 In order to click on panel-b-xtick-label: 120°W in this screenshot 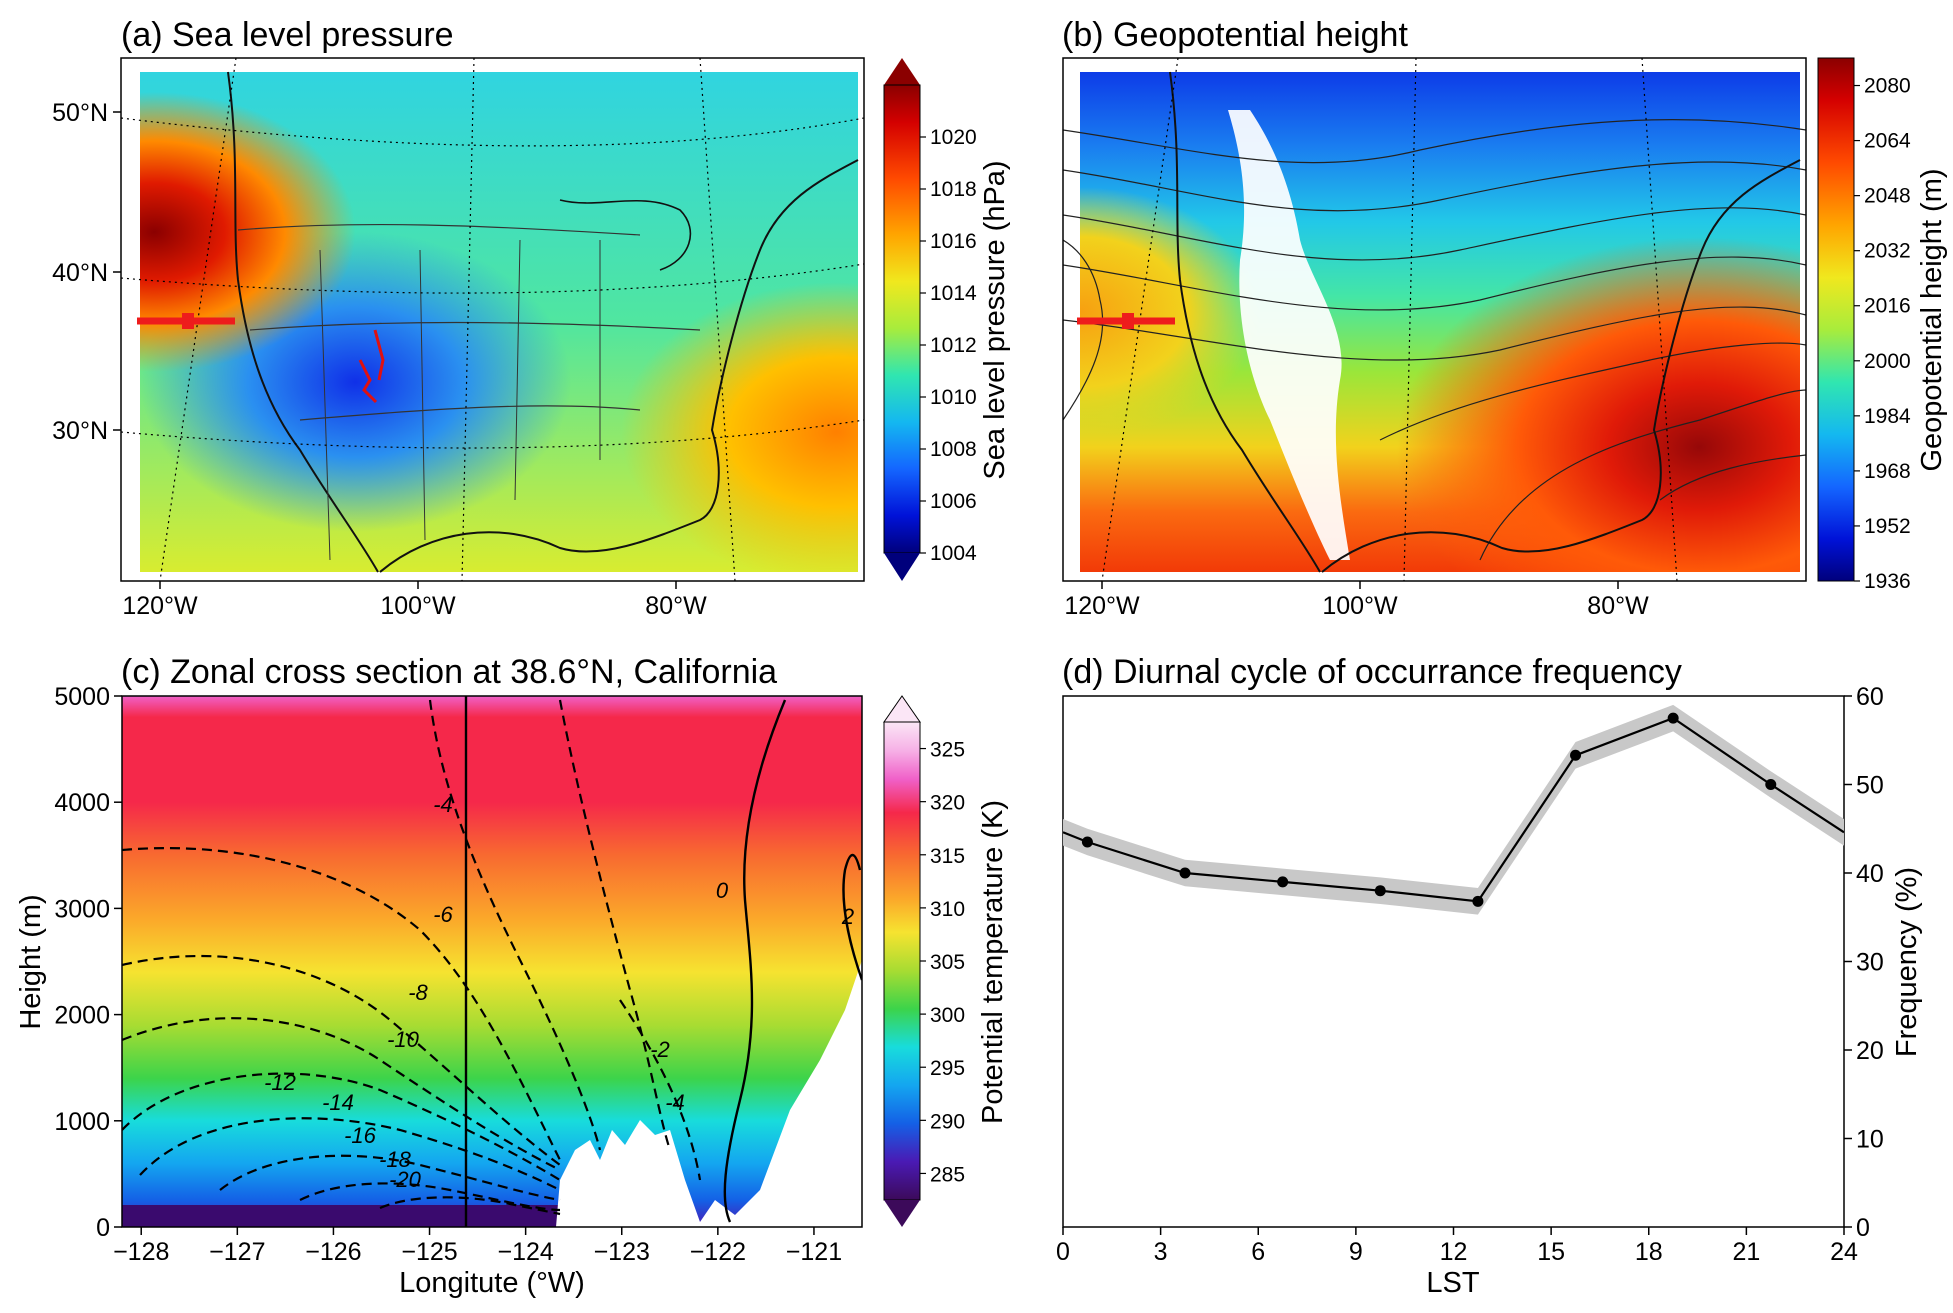, I will do `click(1102, 606)`.